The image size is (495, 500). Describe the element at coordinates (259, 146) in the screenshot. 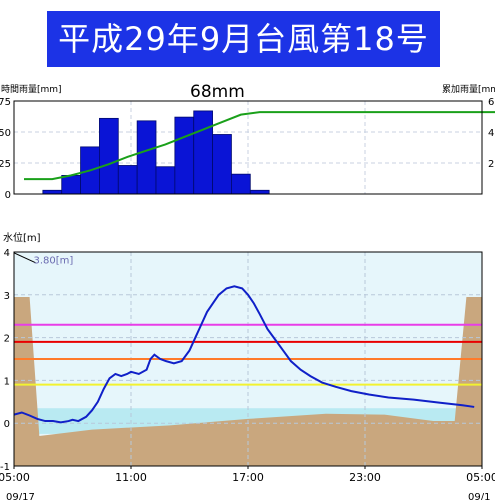

I see `cumulative-rain-line` at that location.